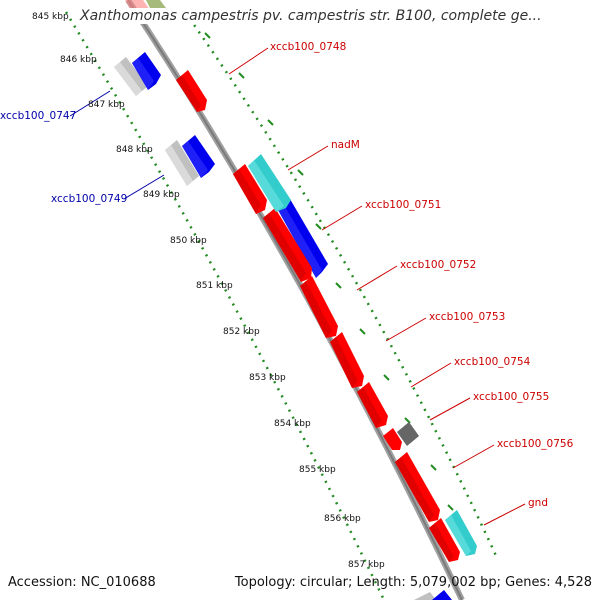  Describe the element at coordinates (345, 145) in the screenshot. I see `gene-label: nadM` at that location.